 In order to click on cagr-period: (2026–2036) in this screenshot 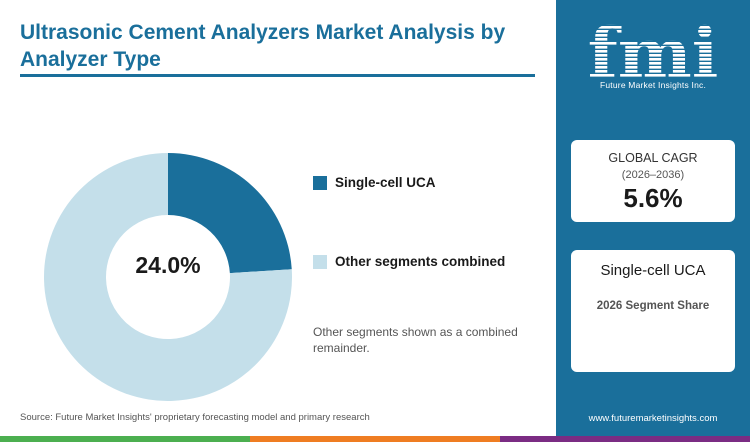, I will do `click(653, 175)`.